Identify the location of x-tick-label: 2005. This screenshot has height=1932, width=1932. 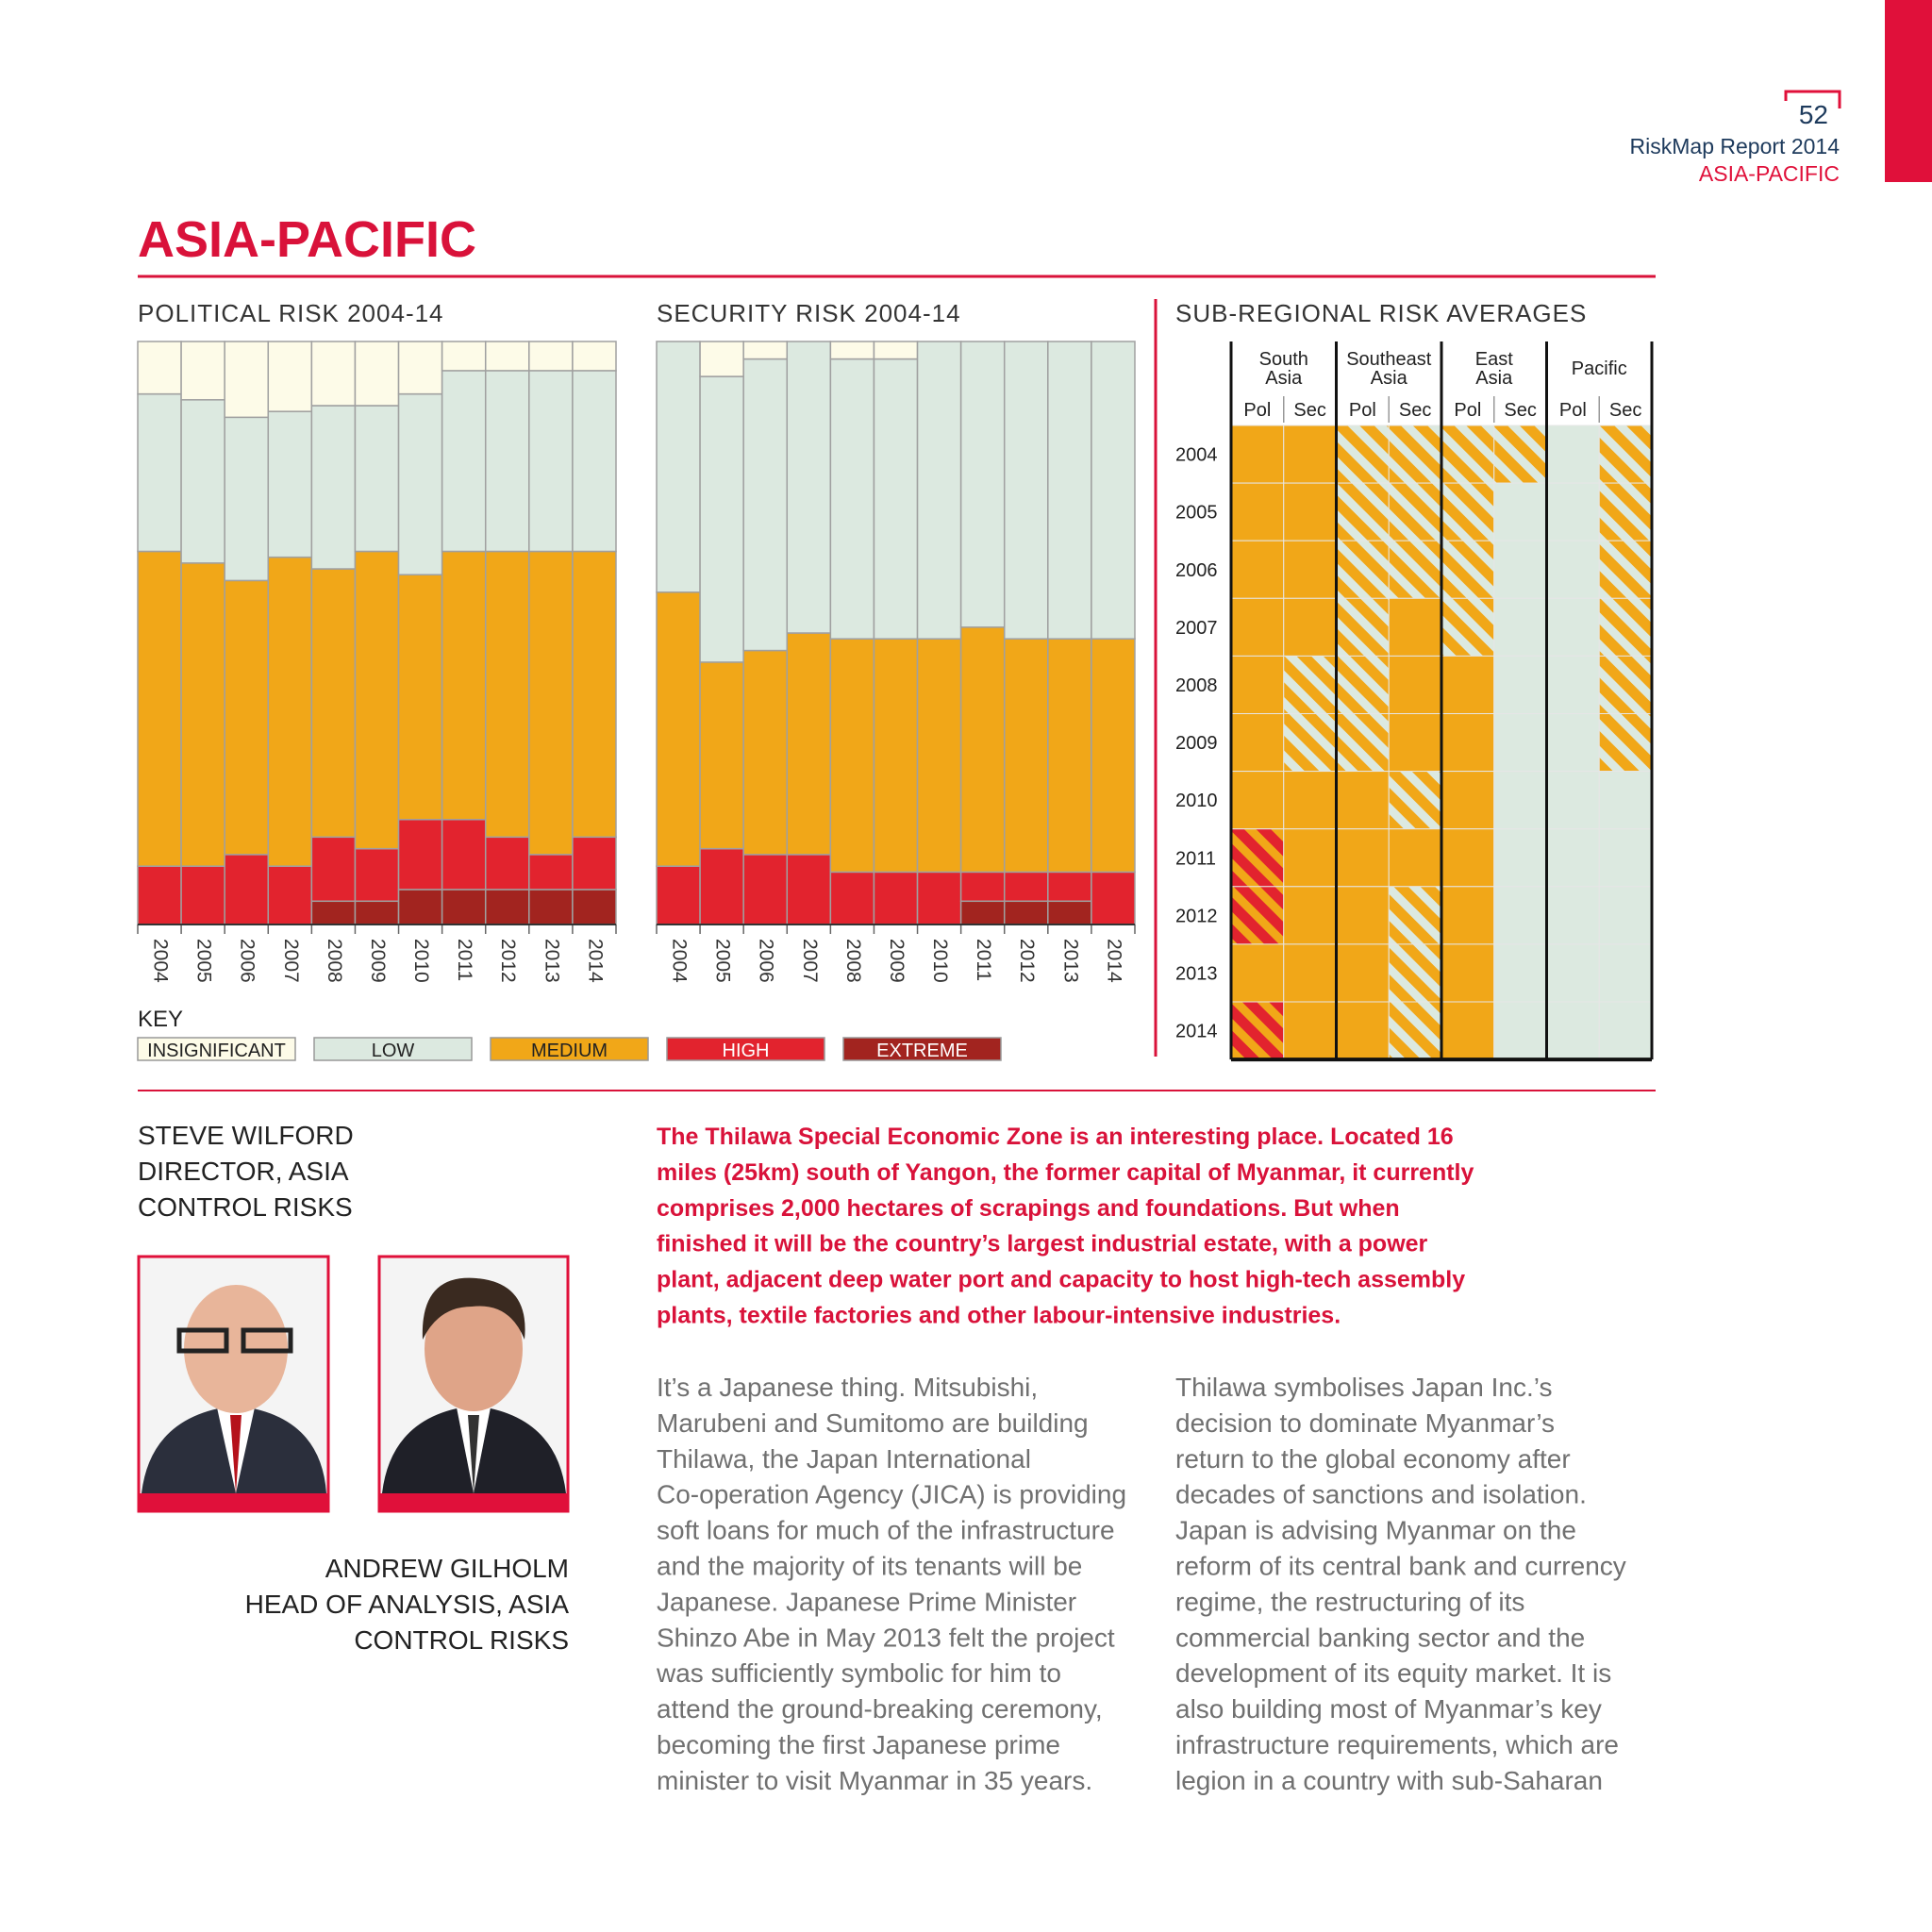
(723, 961).